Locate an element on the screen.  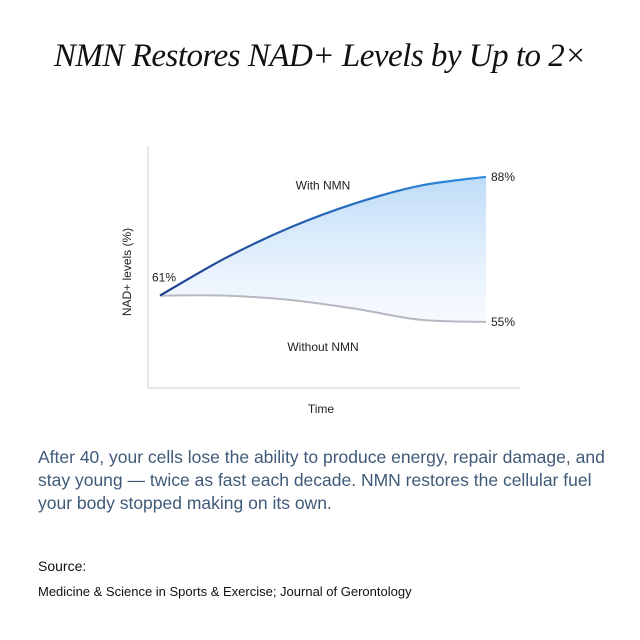
series-line-without-nmn is located at coordinates (323, 308).